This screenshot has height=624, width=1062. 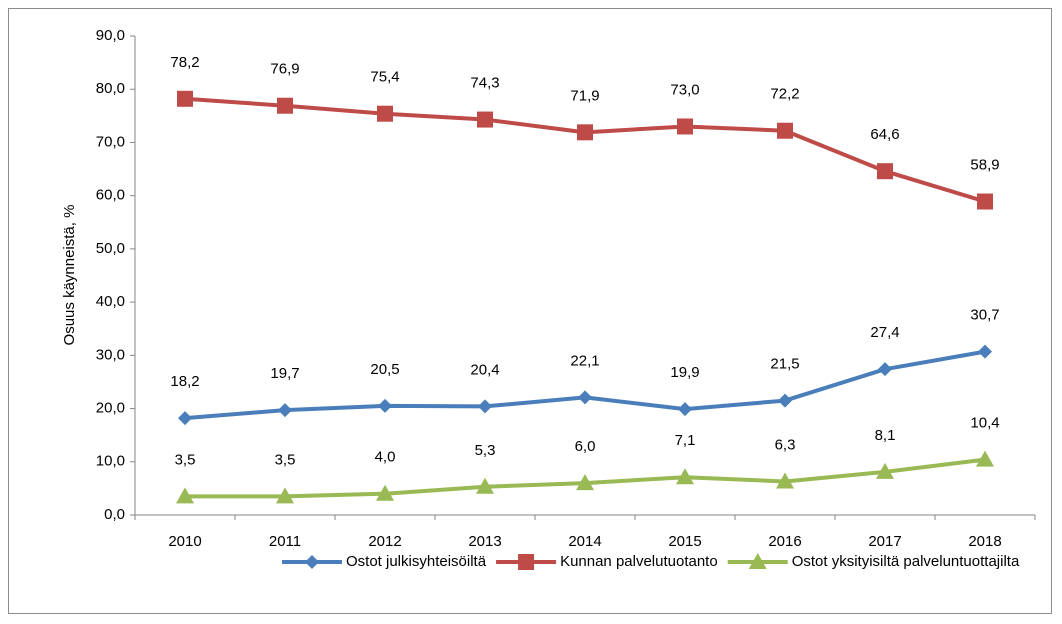 What do you see at coordinates (784, 94) in the screenshot?
I see `data-label: 72,2` at bounding box center [784, 94].